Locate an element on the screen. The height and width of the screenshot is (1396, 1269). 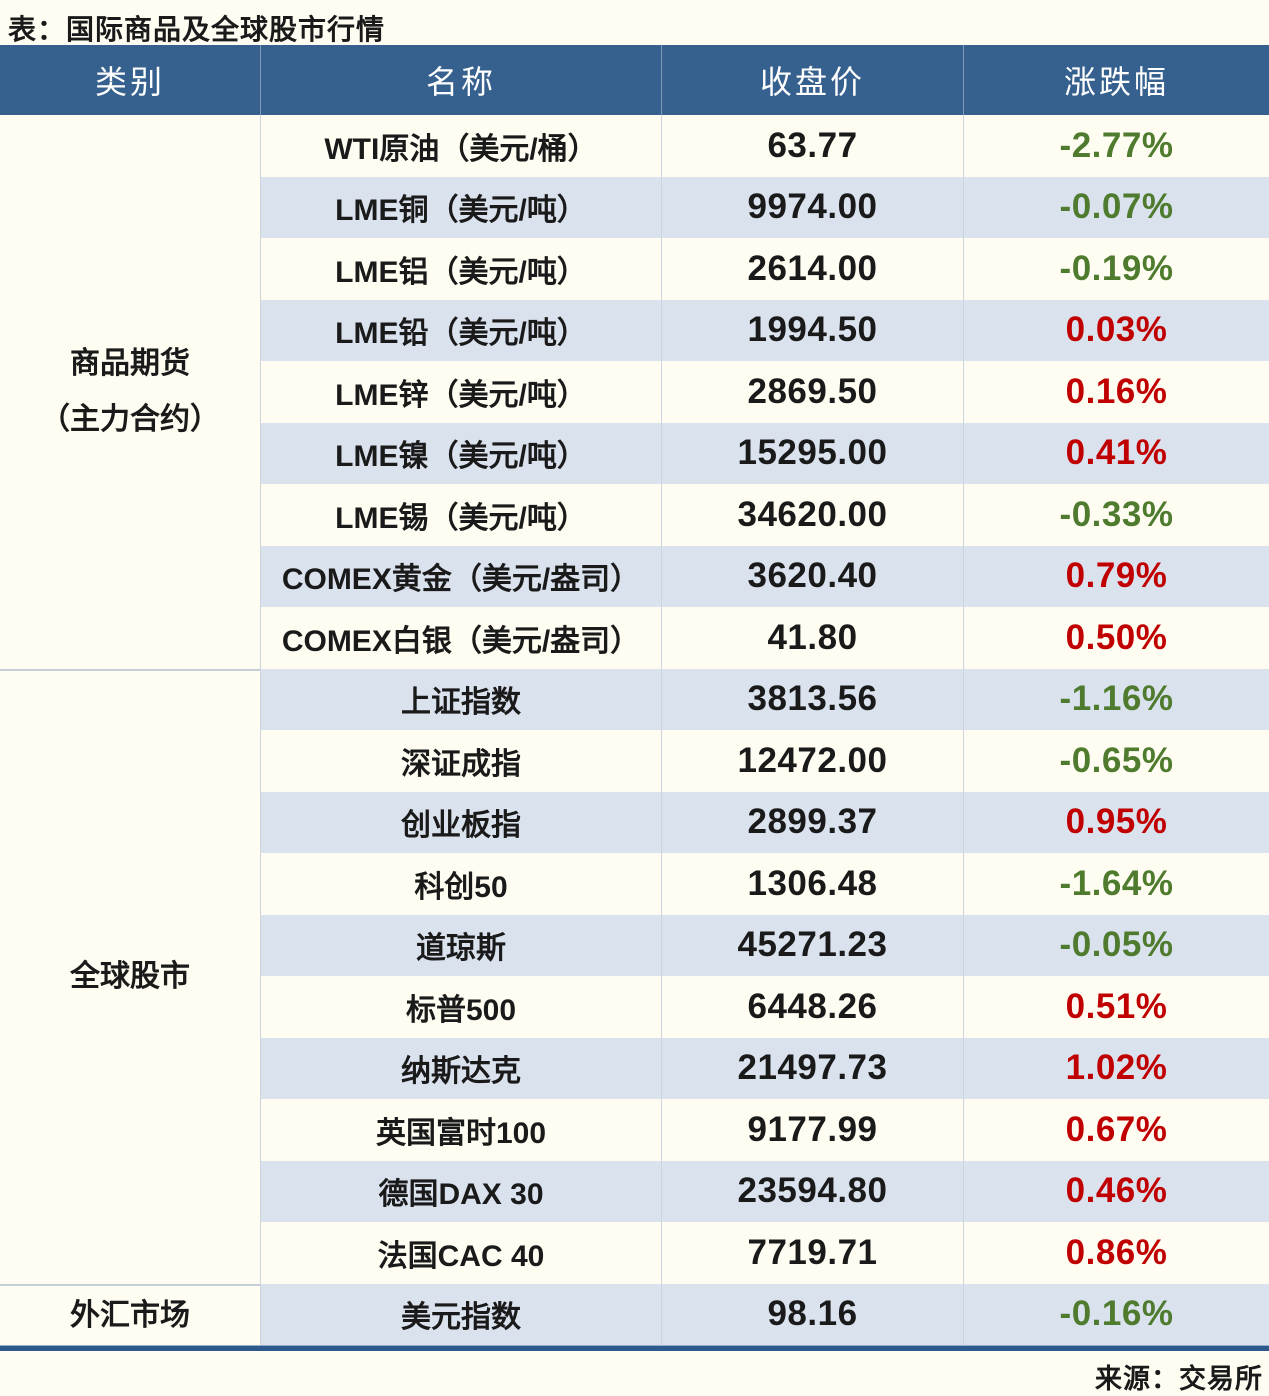
close-price-cell: 41.80 is located at coordinates (812, 638).